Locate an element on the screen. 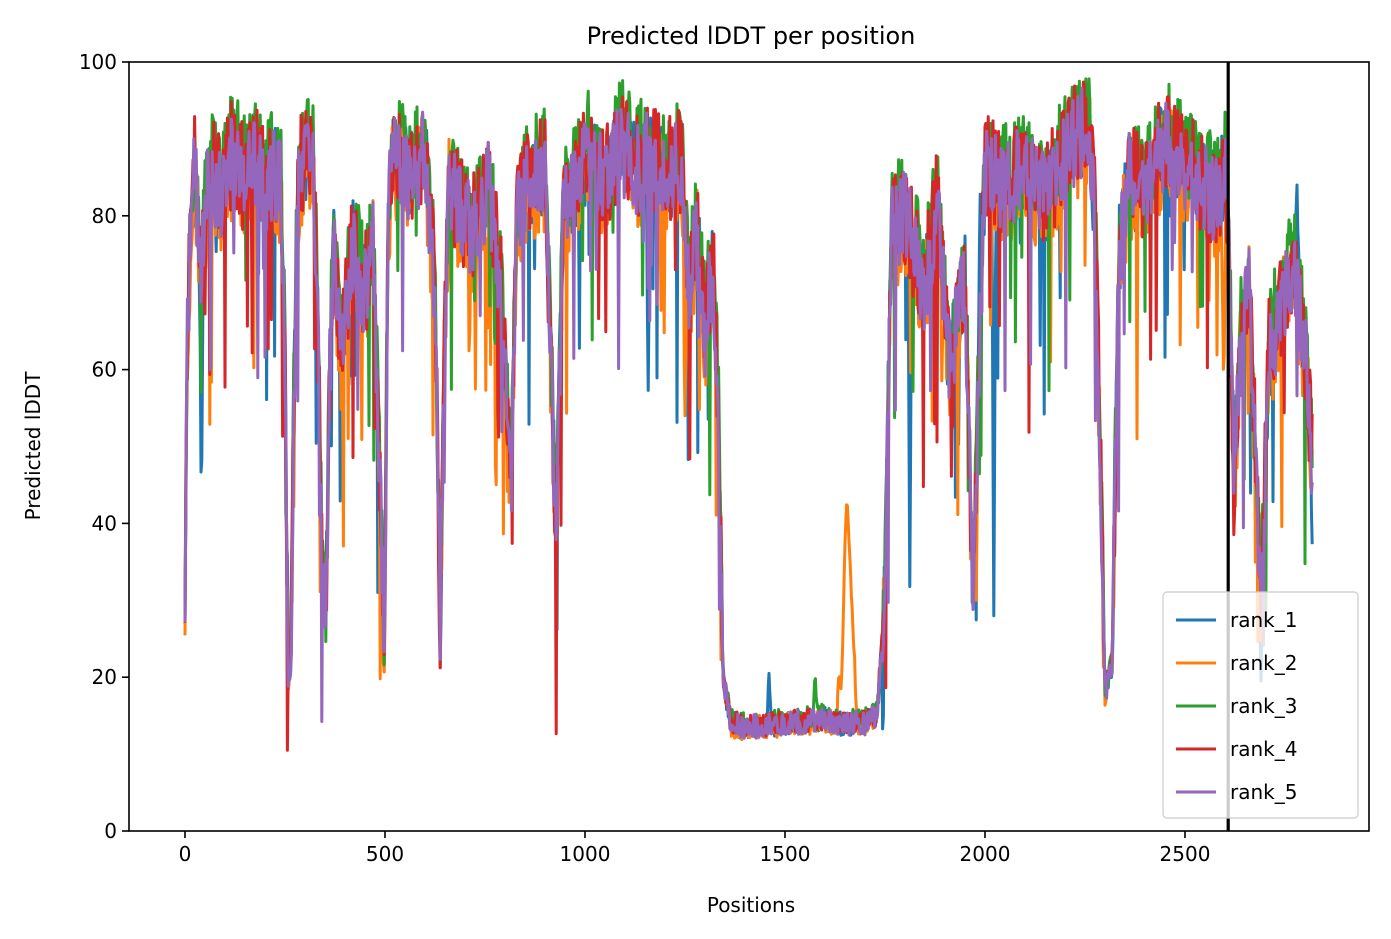 The image size is (1391, 939). legend-box is located at coordinates (1260, 705).